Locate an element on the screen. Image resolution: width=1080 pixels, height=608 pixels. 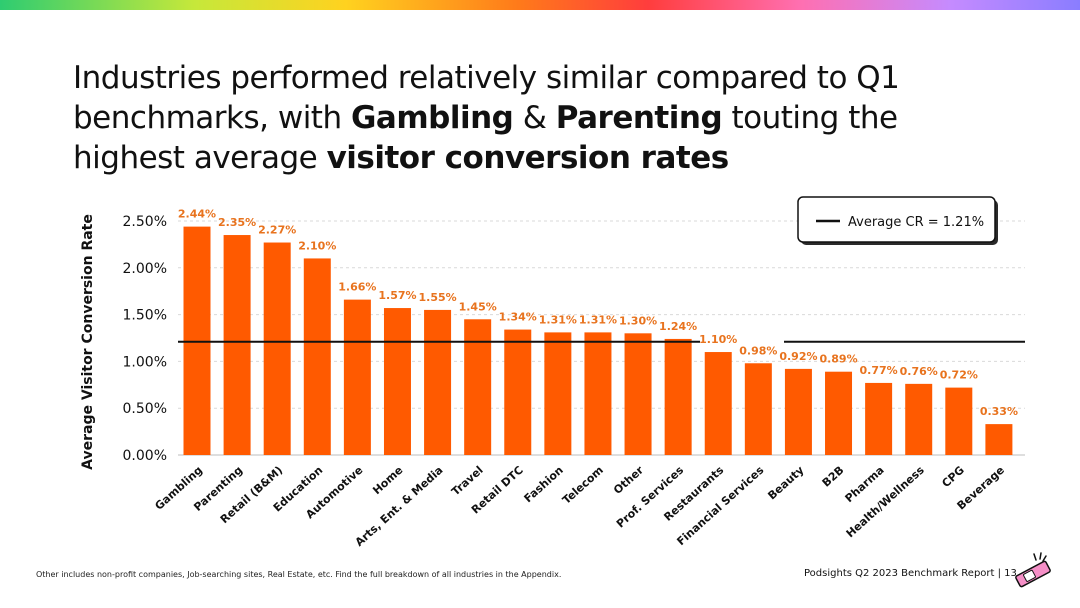
data-label: 2.35% is located at coordinates (237, 222).